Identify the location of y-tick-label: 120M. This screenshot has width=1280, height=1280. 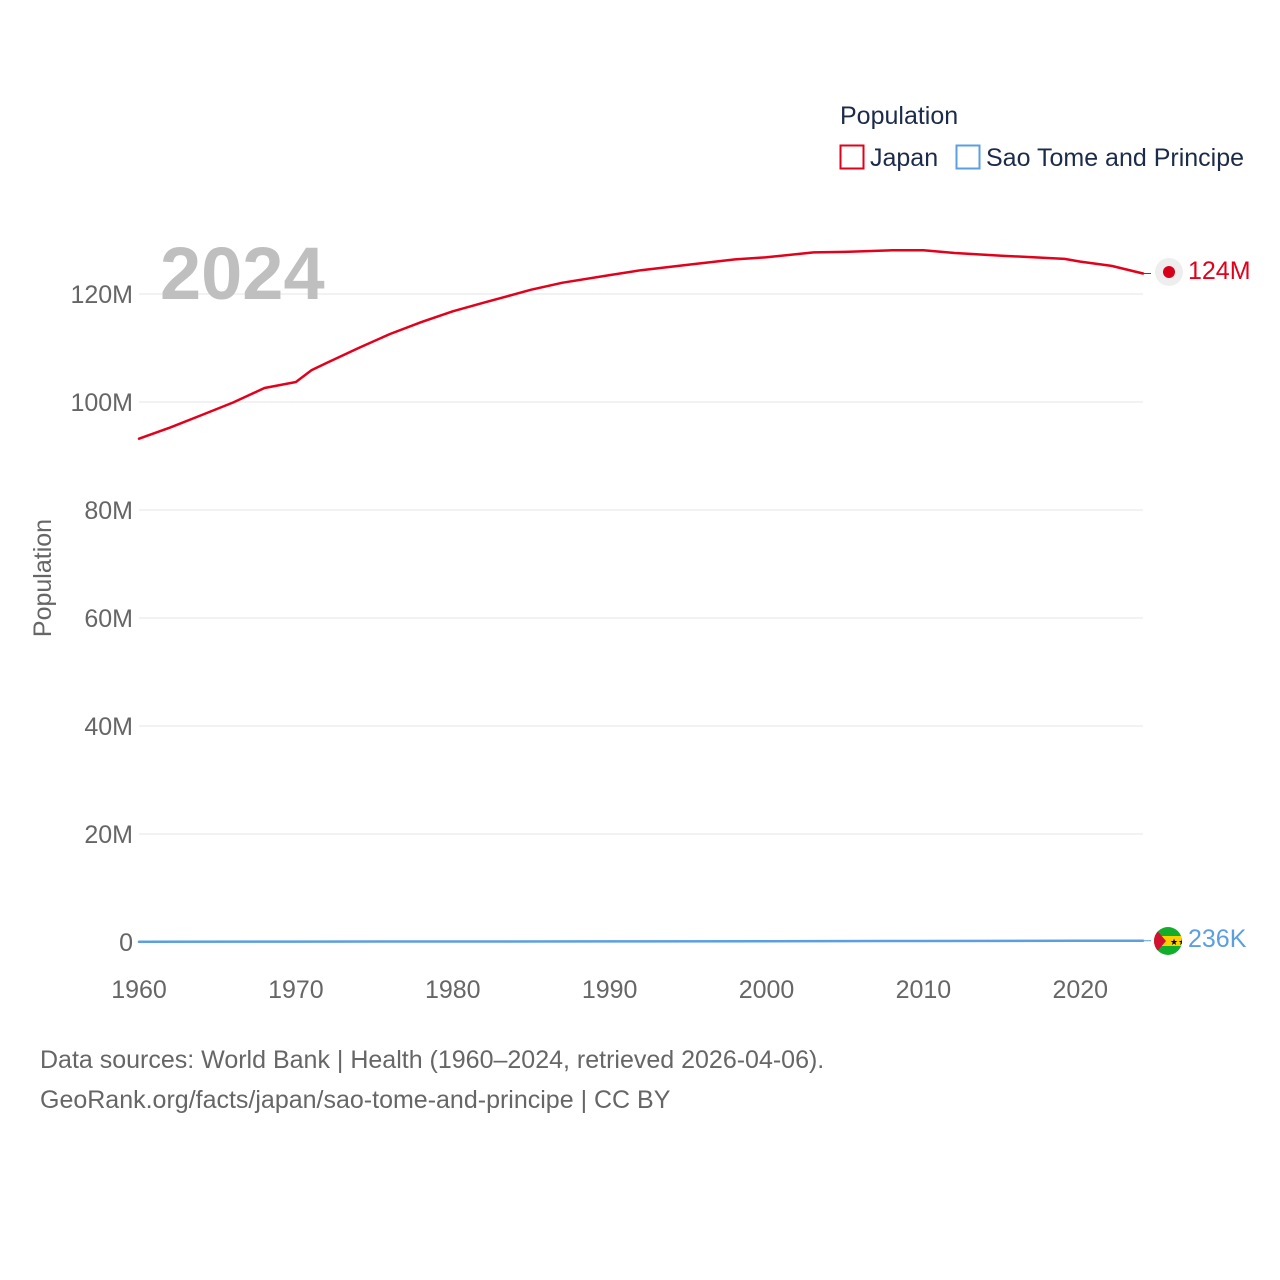
(101, 295).